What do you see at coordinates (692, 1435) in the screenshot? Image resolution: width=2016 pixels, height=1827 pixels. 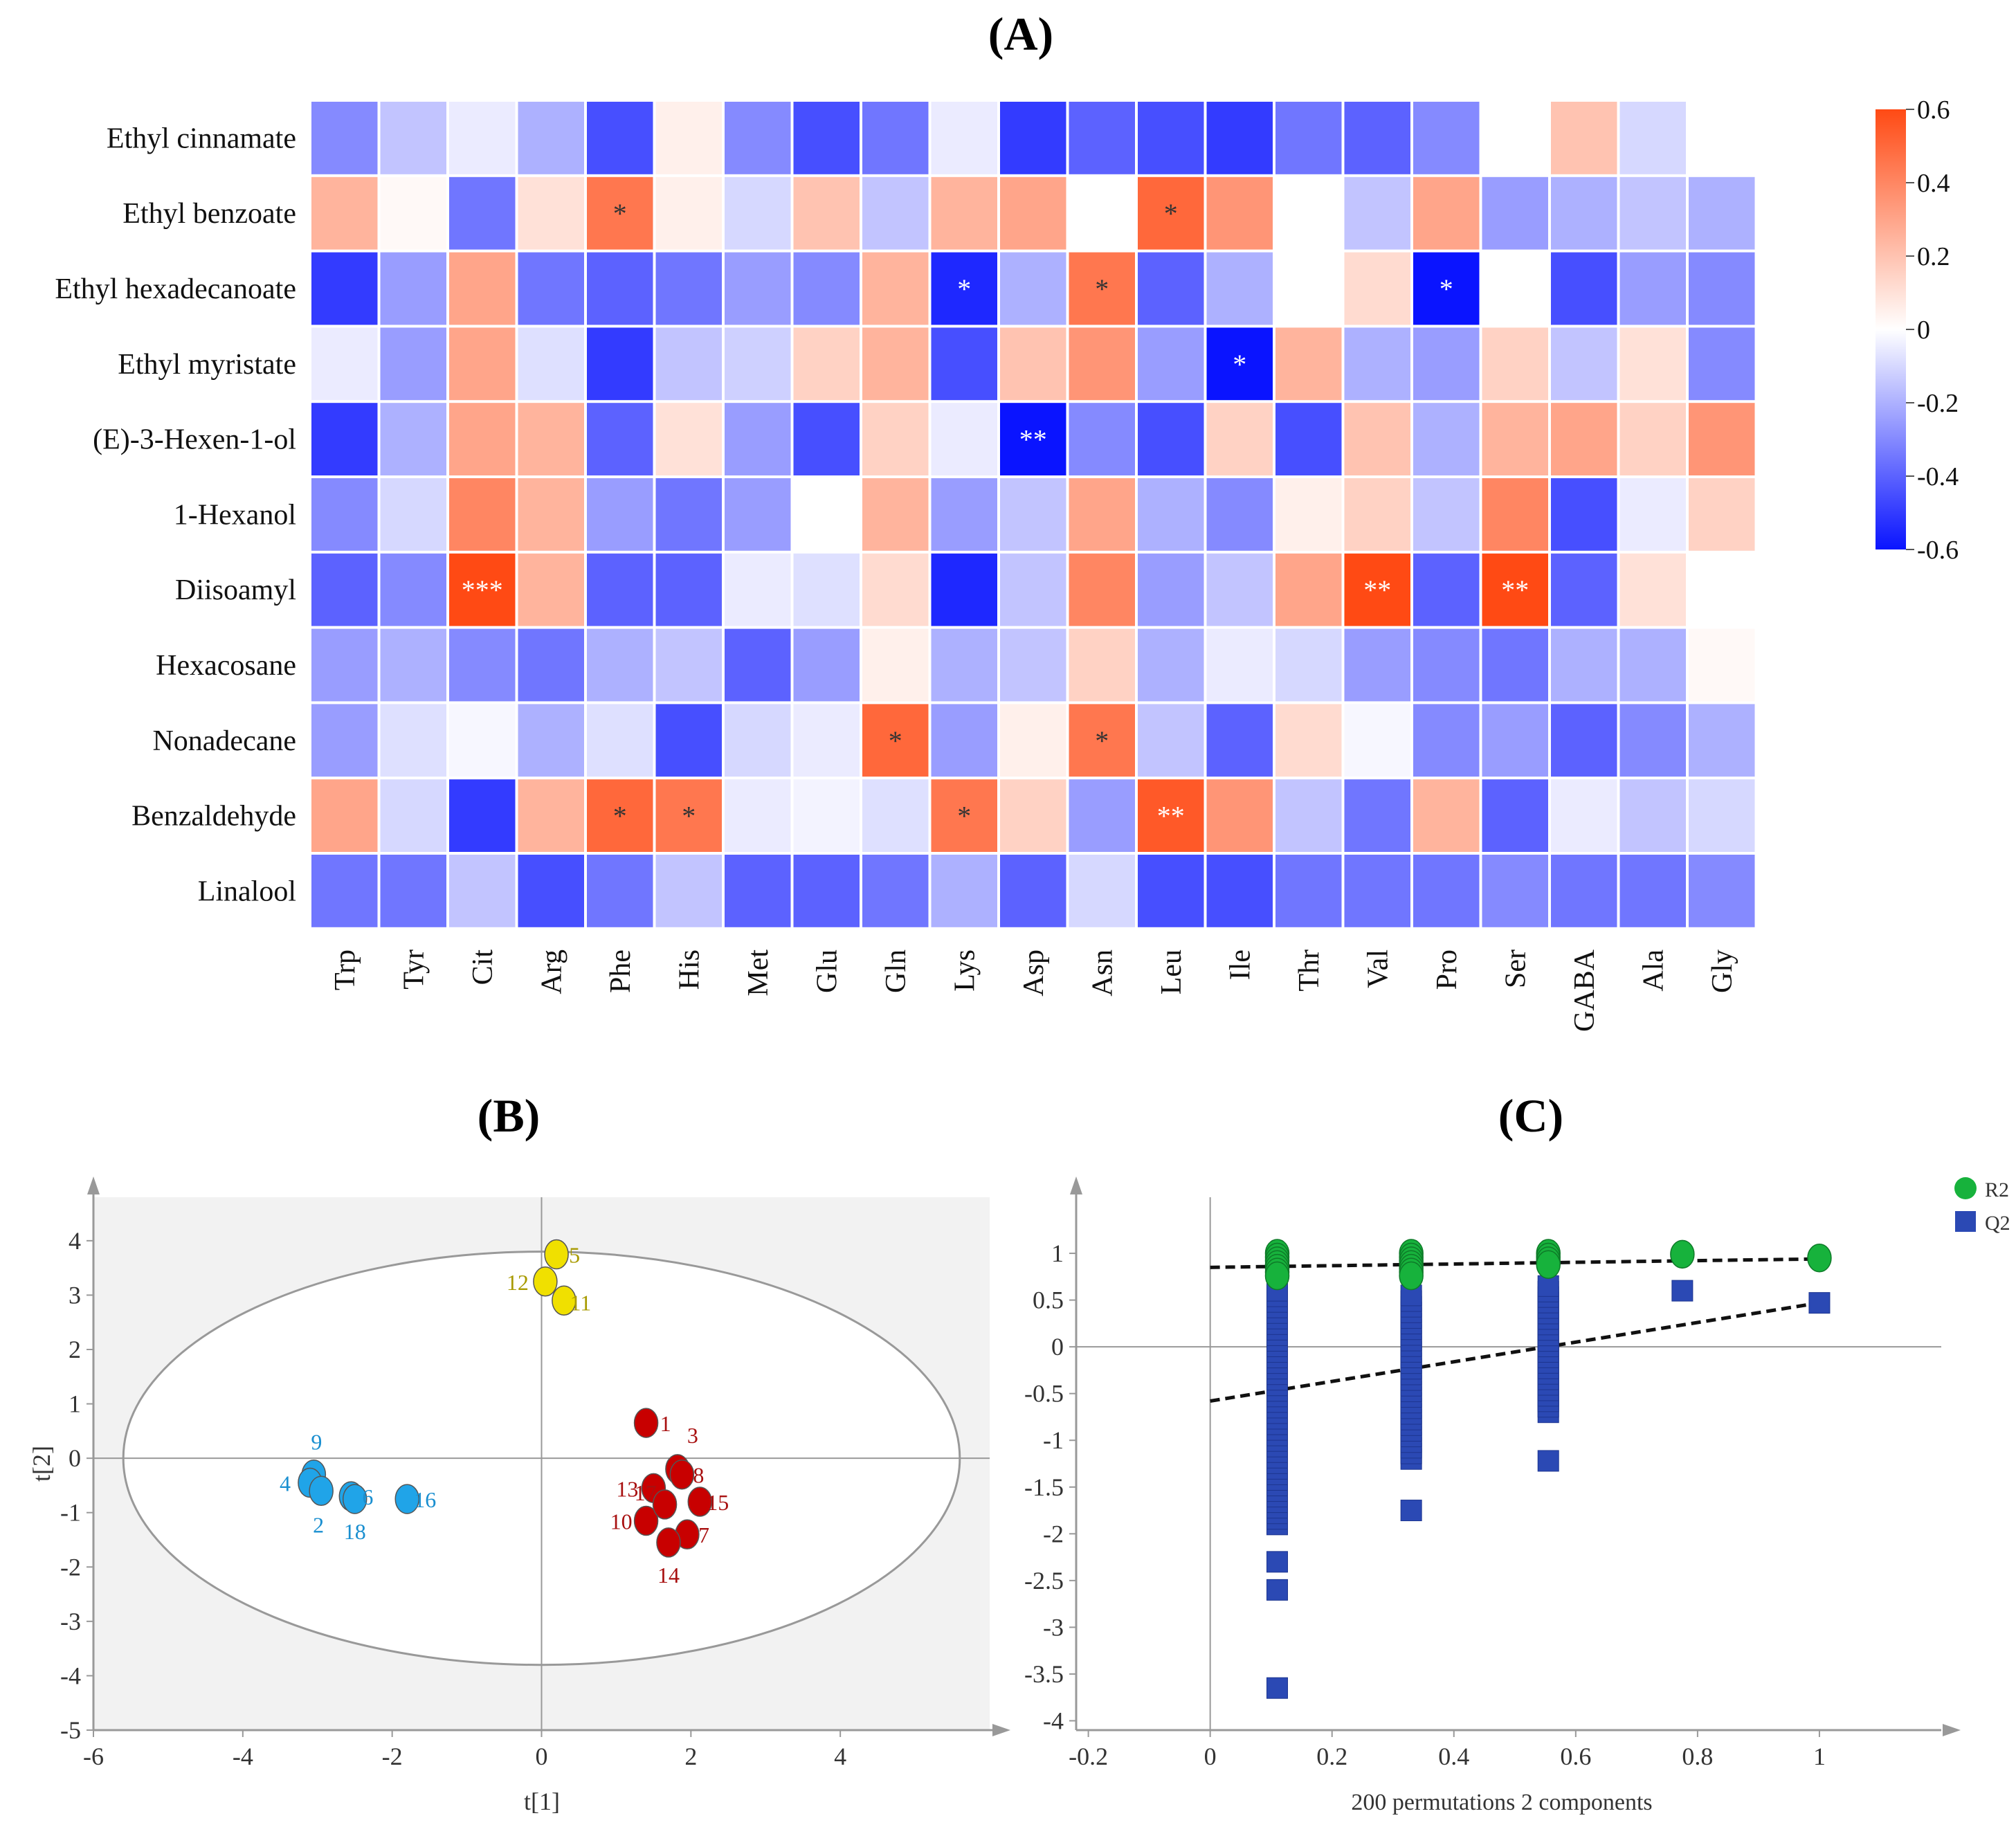 I see `score-point-label: 3` at bounding box center [692, 1435].